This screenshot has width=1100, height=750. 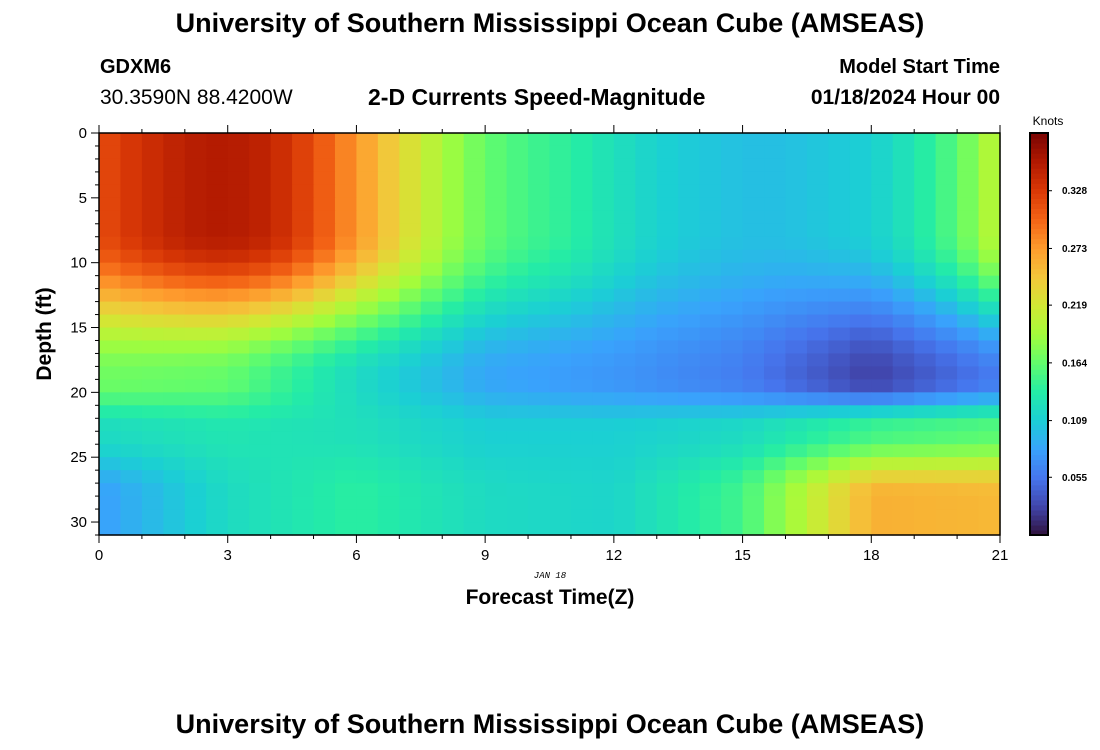 I want to click on x-tick-label: 0, so click(x=99, y=555).